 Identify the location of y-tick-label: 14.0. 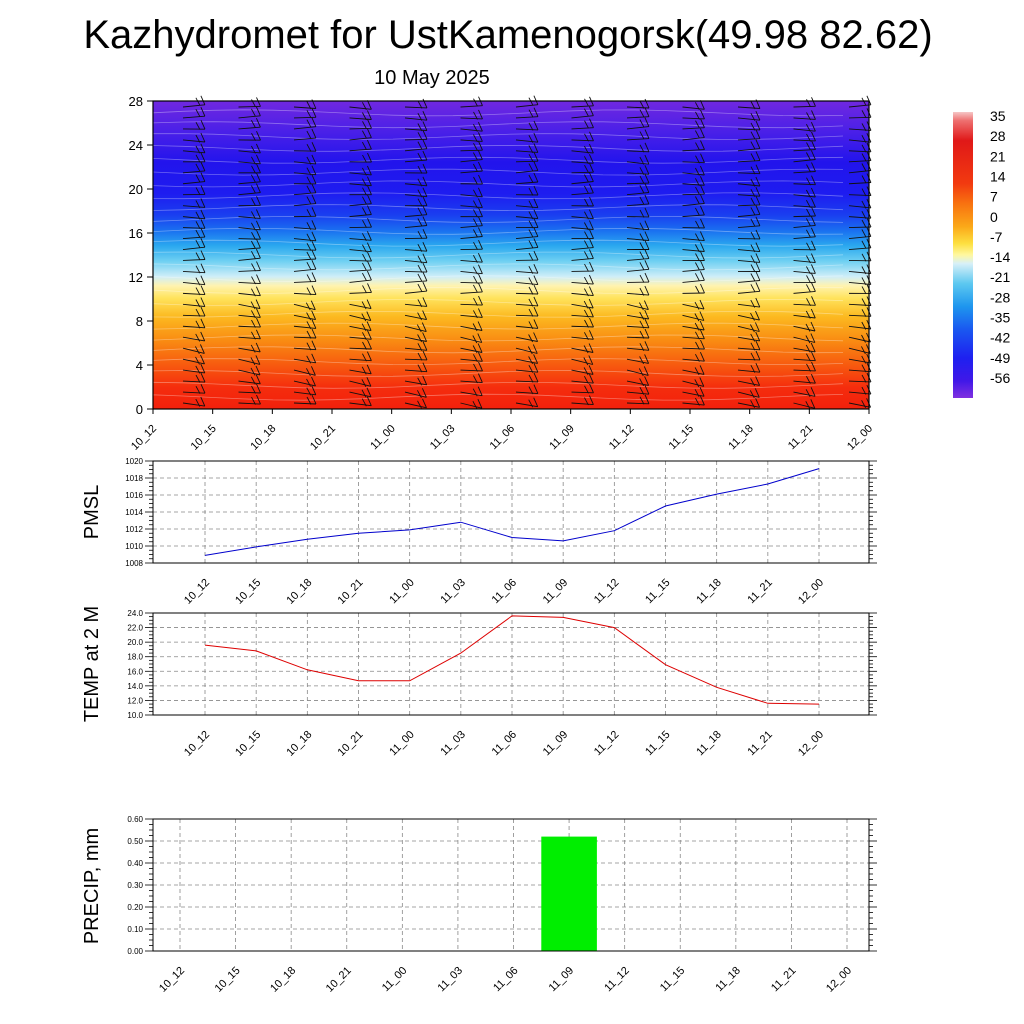
(135, 686).